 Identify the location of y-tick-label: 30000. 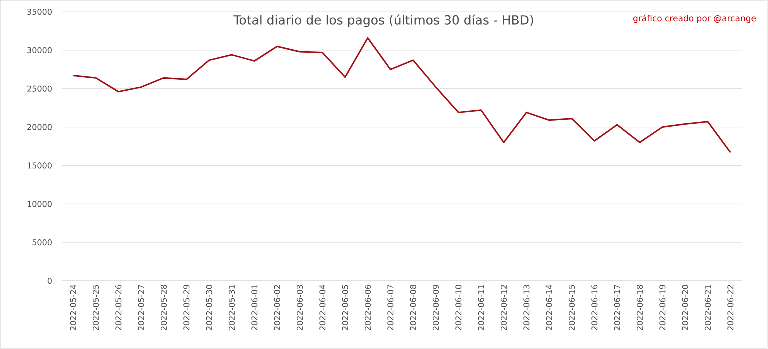
(40, 50).